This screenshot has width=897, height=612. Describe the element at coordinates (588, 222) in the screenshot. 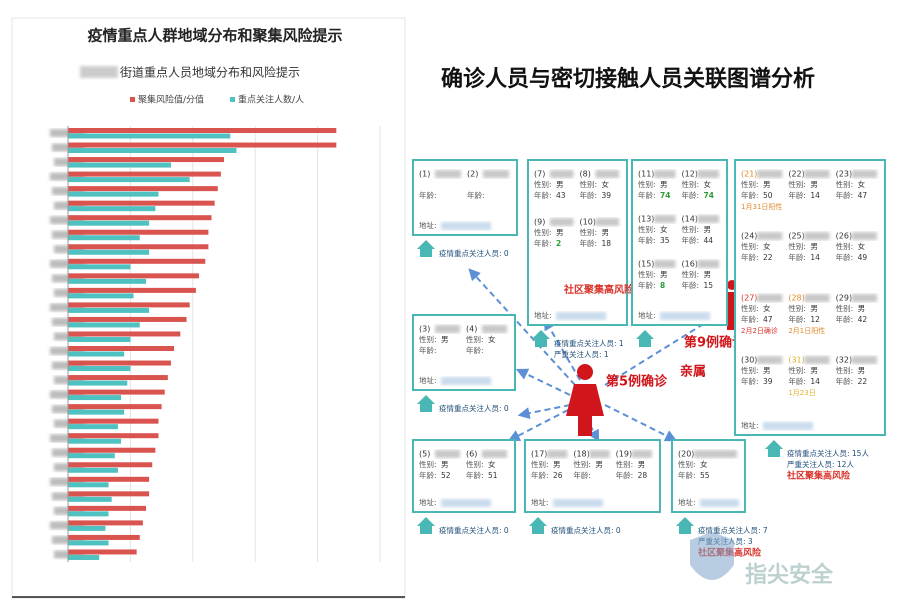

I see `person-id: (10)` at that location.